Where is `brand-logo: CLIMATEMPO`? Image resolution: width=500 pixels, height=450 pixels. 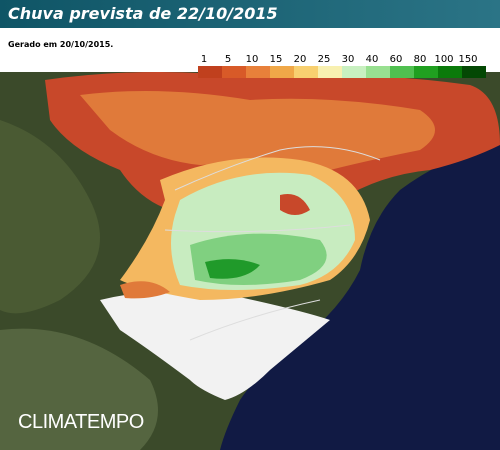
brand-logo: CLIMATEMPO is located at coordinates (81, 422).